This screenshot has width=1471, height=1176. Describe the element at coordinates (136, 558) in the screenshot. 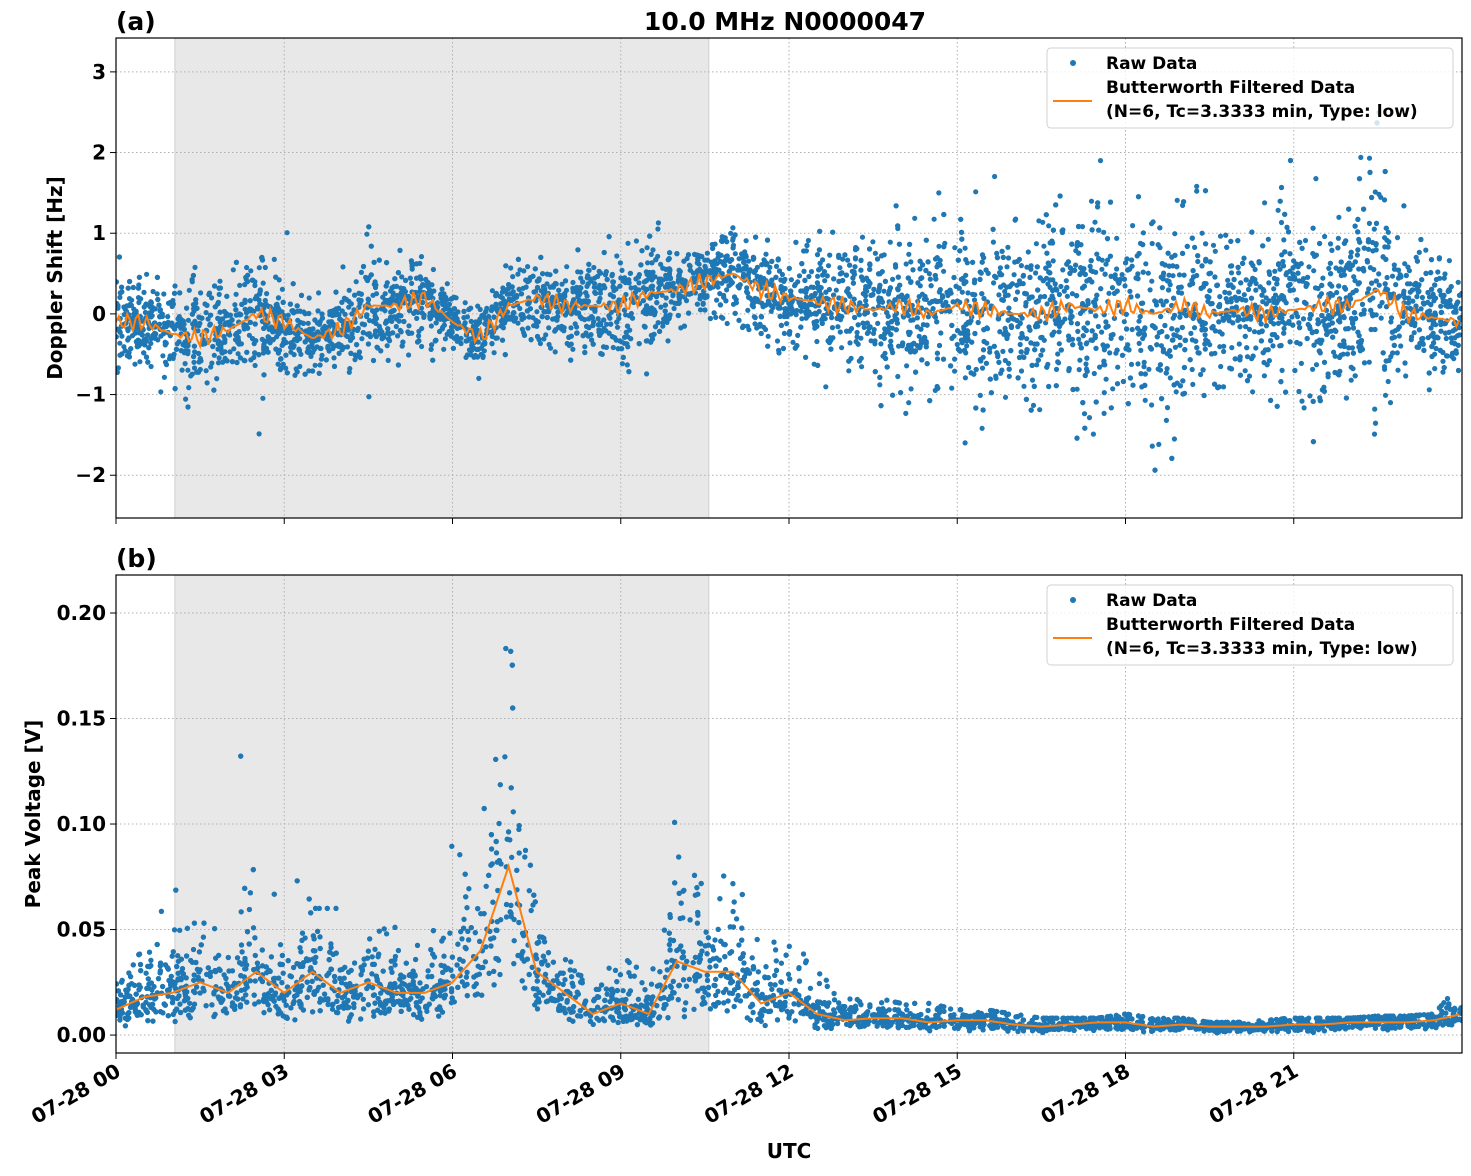

I see `panel-b-label: (b)` at that location.